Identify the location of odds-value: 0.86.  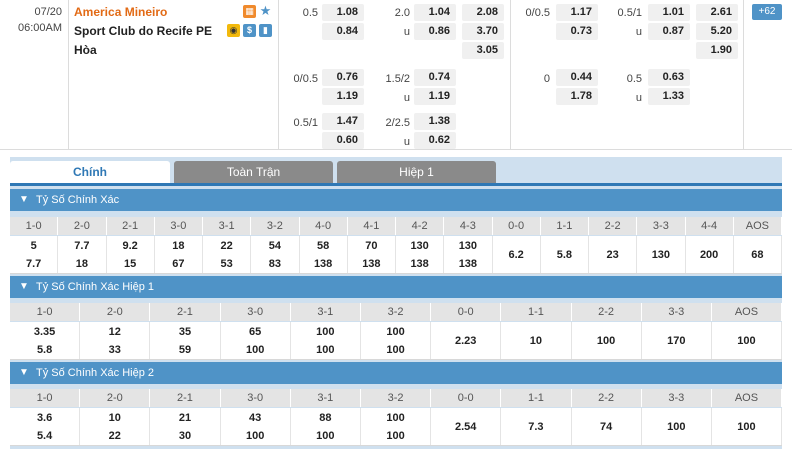
(435, 31).